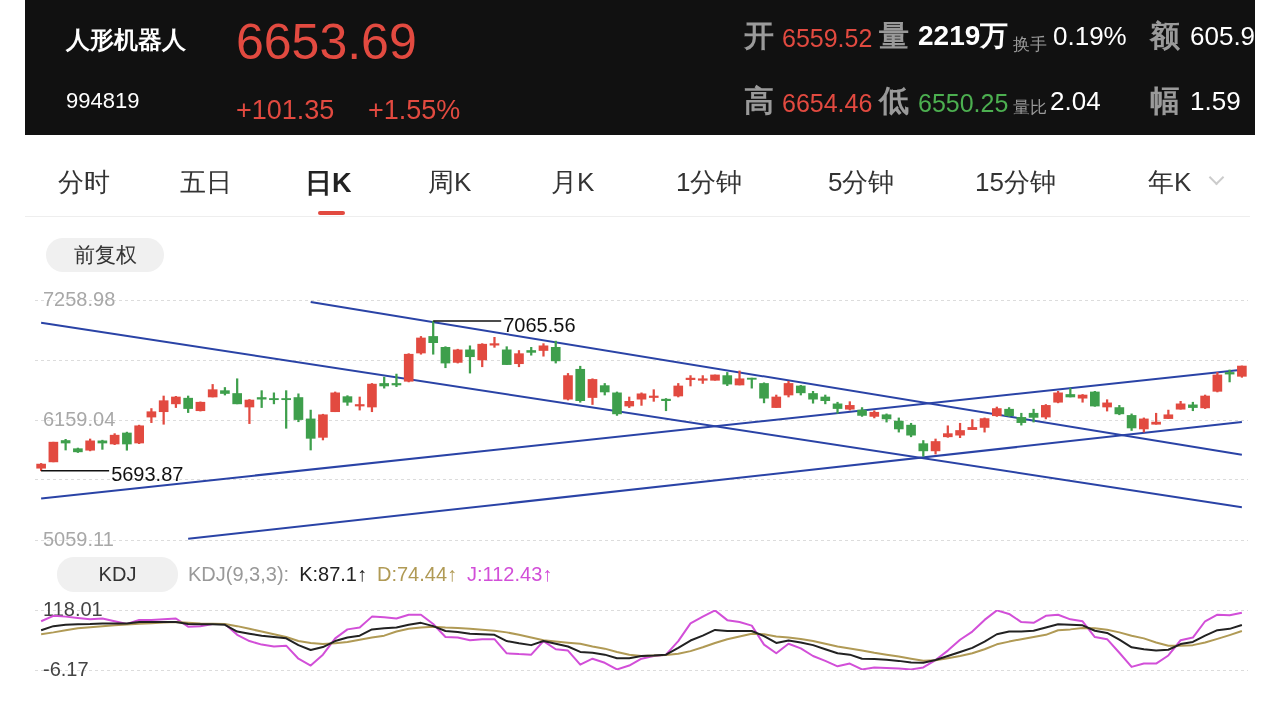  Describe the element at coordinates (1015, 183) in the screenshot. I see `text: 15分钟` at that location.